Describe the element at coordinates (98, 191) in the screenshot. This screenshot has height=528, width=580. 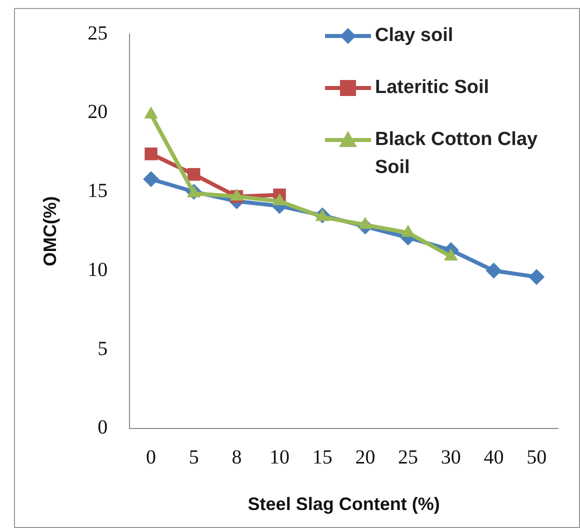
I see `y-tick-label: 15` at that location.